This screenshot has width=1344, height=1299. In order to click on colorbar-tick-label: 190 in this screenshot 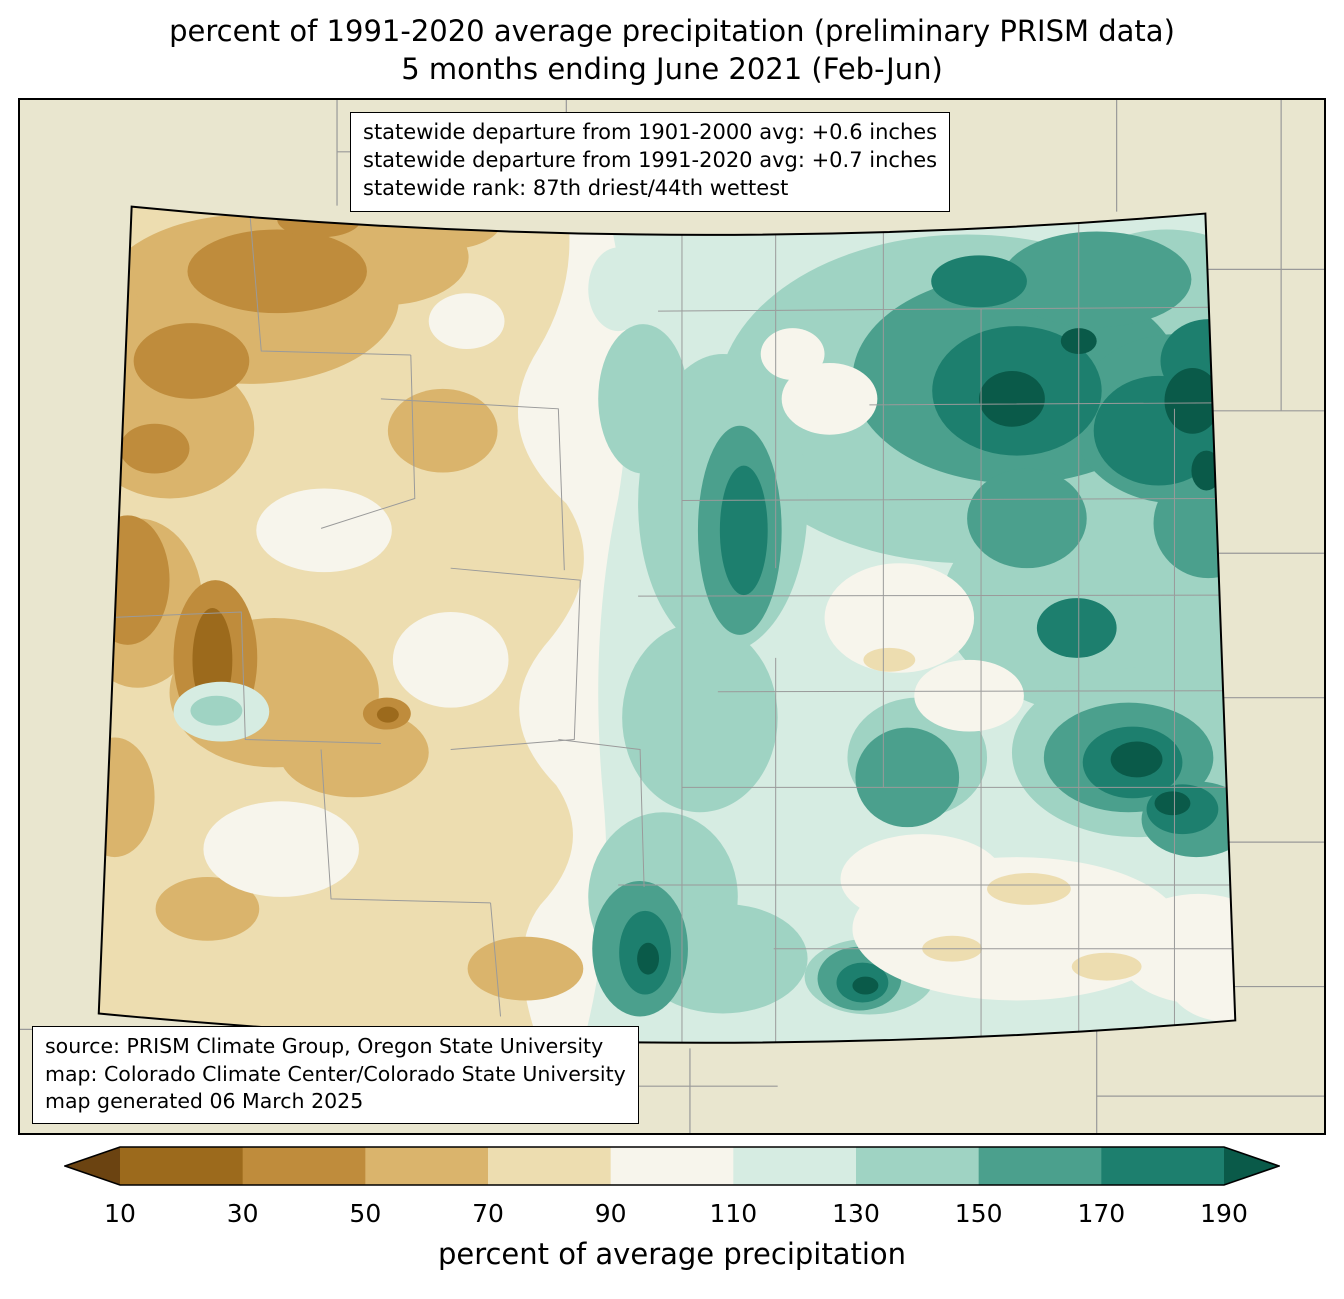, I will do `click(1224, 1213)`.